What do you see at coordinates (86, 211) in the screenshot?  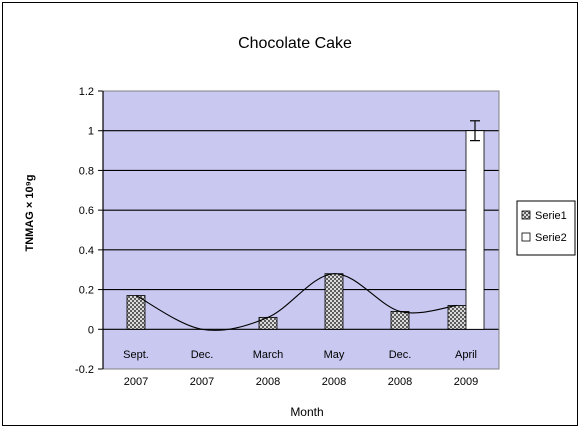 I see `y-tick-label: 0.6` at bounding box center [86, 211].